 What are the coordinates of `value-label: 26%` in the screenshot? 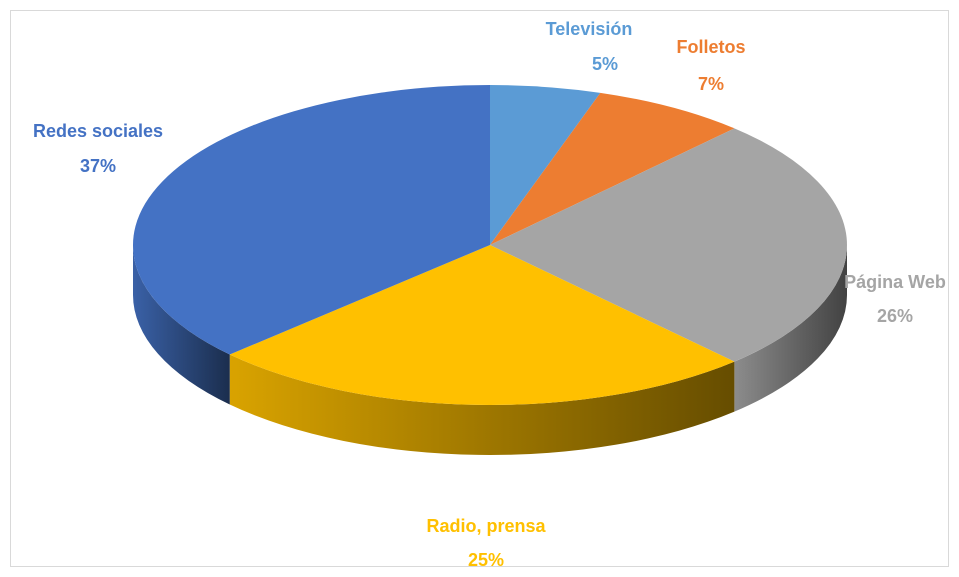 It's located at (895, 316).